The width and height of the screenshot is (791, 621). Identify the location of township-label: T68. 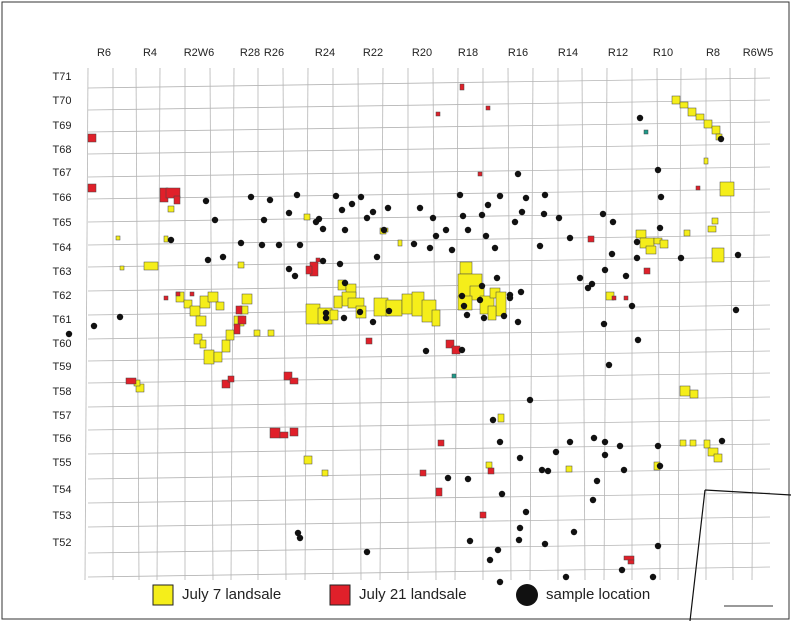
(62, 150).